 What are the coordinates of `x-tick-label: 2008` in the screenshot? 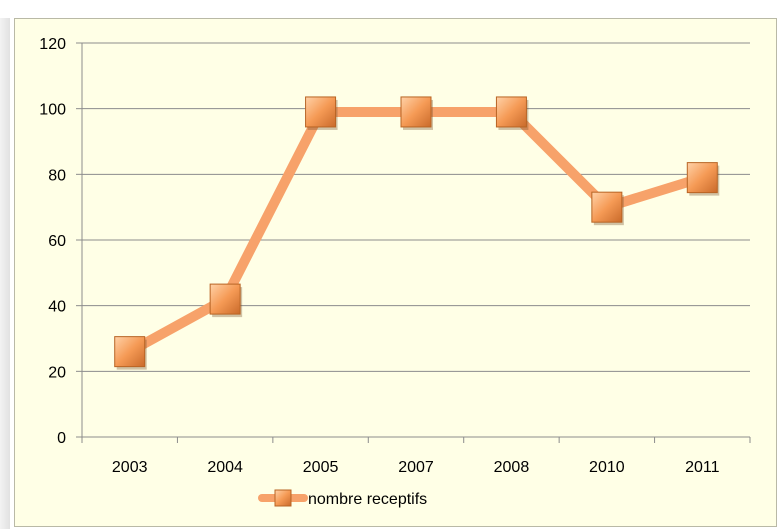 It's located at (512, 467).